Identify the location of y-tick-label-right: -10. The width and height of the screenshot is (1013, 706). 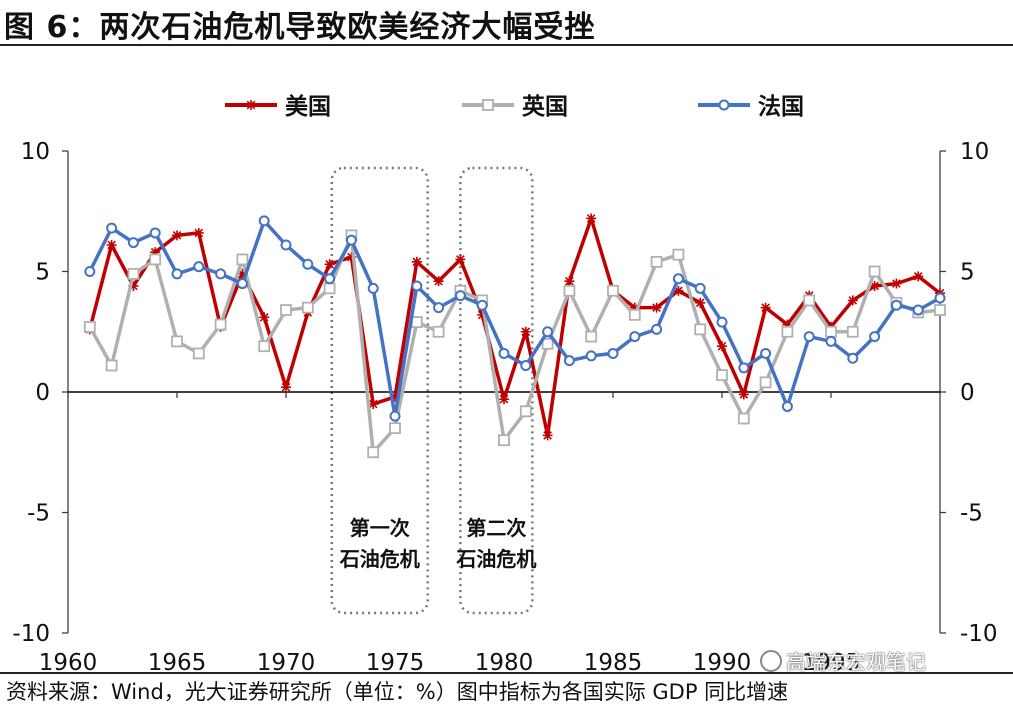
(979, 634).